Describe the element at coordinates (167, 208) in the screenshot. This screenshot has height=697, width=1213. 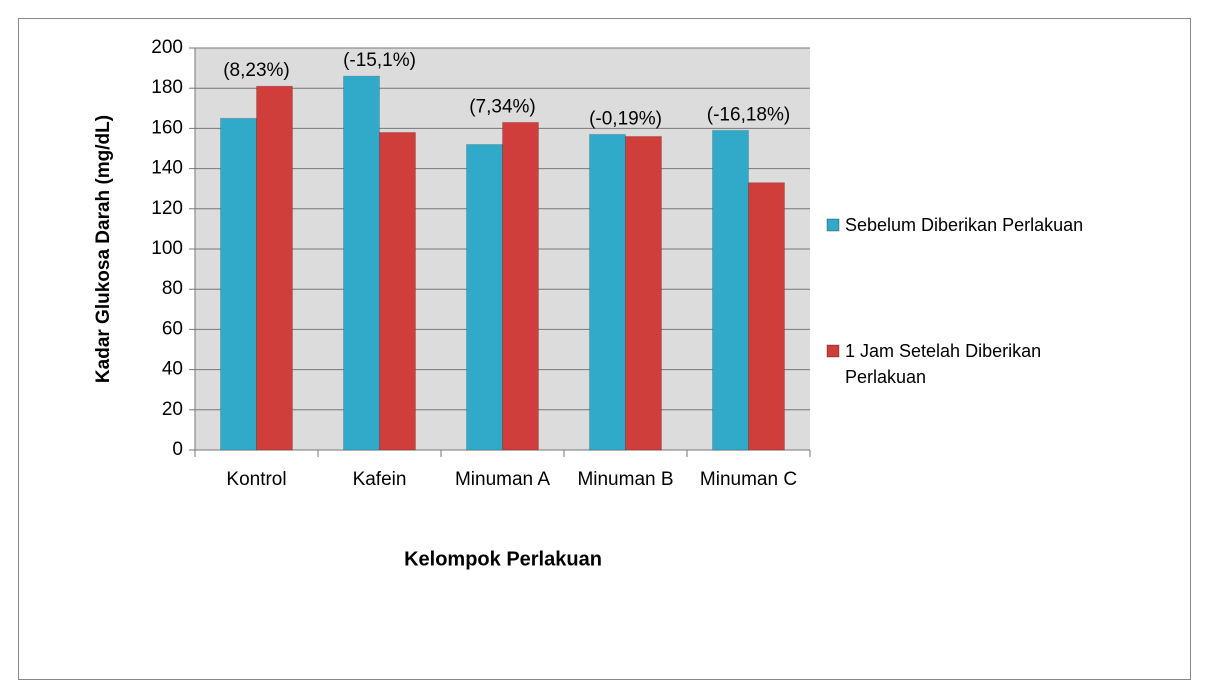
I see `y-tick-label: 120` at that location.